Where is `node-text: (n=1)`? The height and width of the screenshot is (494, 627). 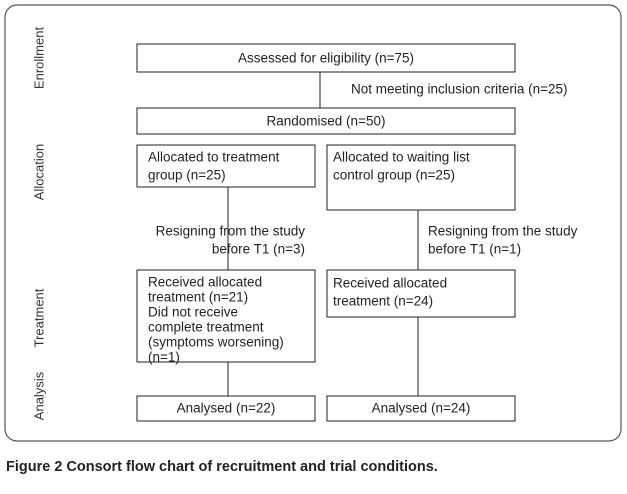
node-text: (n=1) is located at coordinates (164, 357).